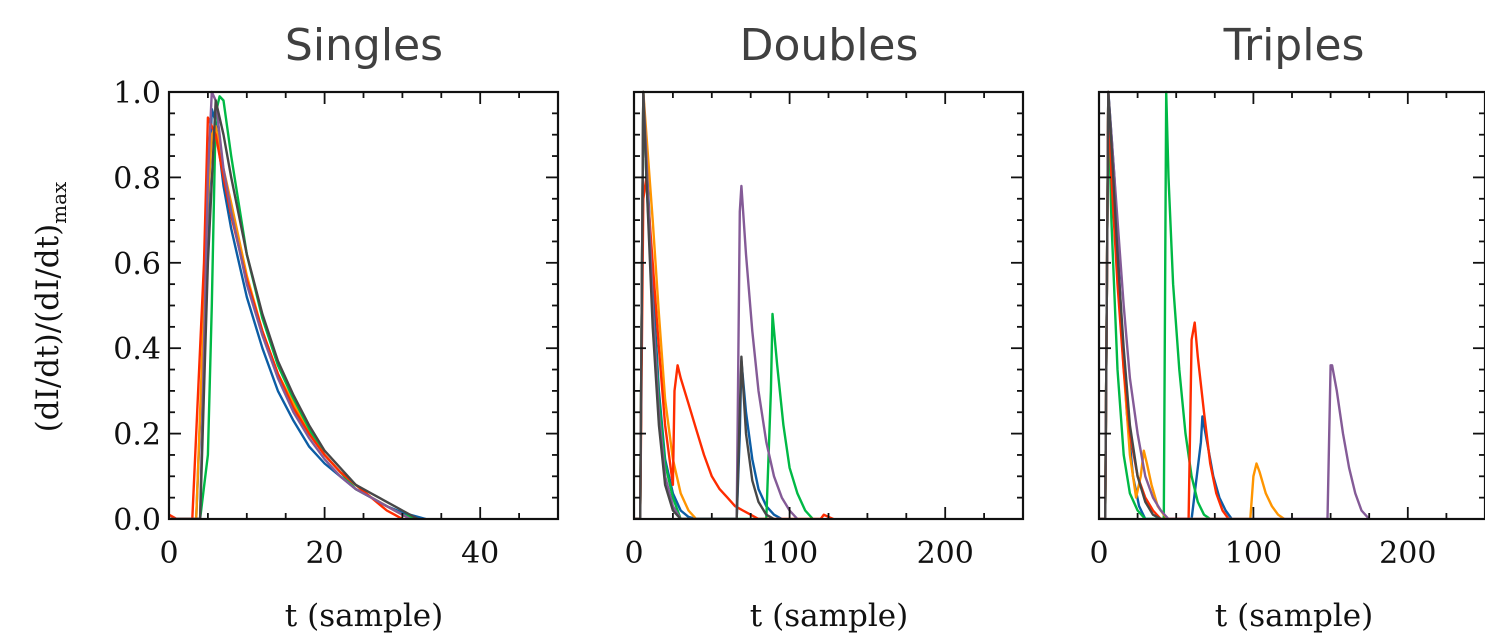 The width and height of the screenshot is (1485, 637). I want to click on singles-x-tick-label: 20, so click(325, 553).